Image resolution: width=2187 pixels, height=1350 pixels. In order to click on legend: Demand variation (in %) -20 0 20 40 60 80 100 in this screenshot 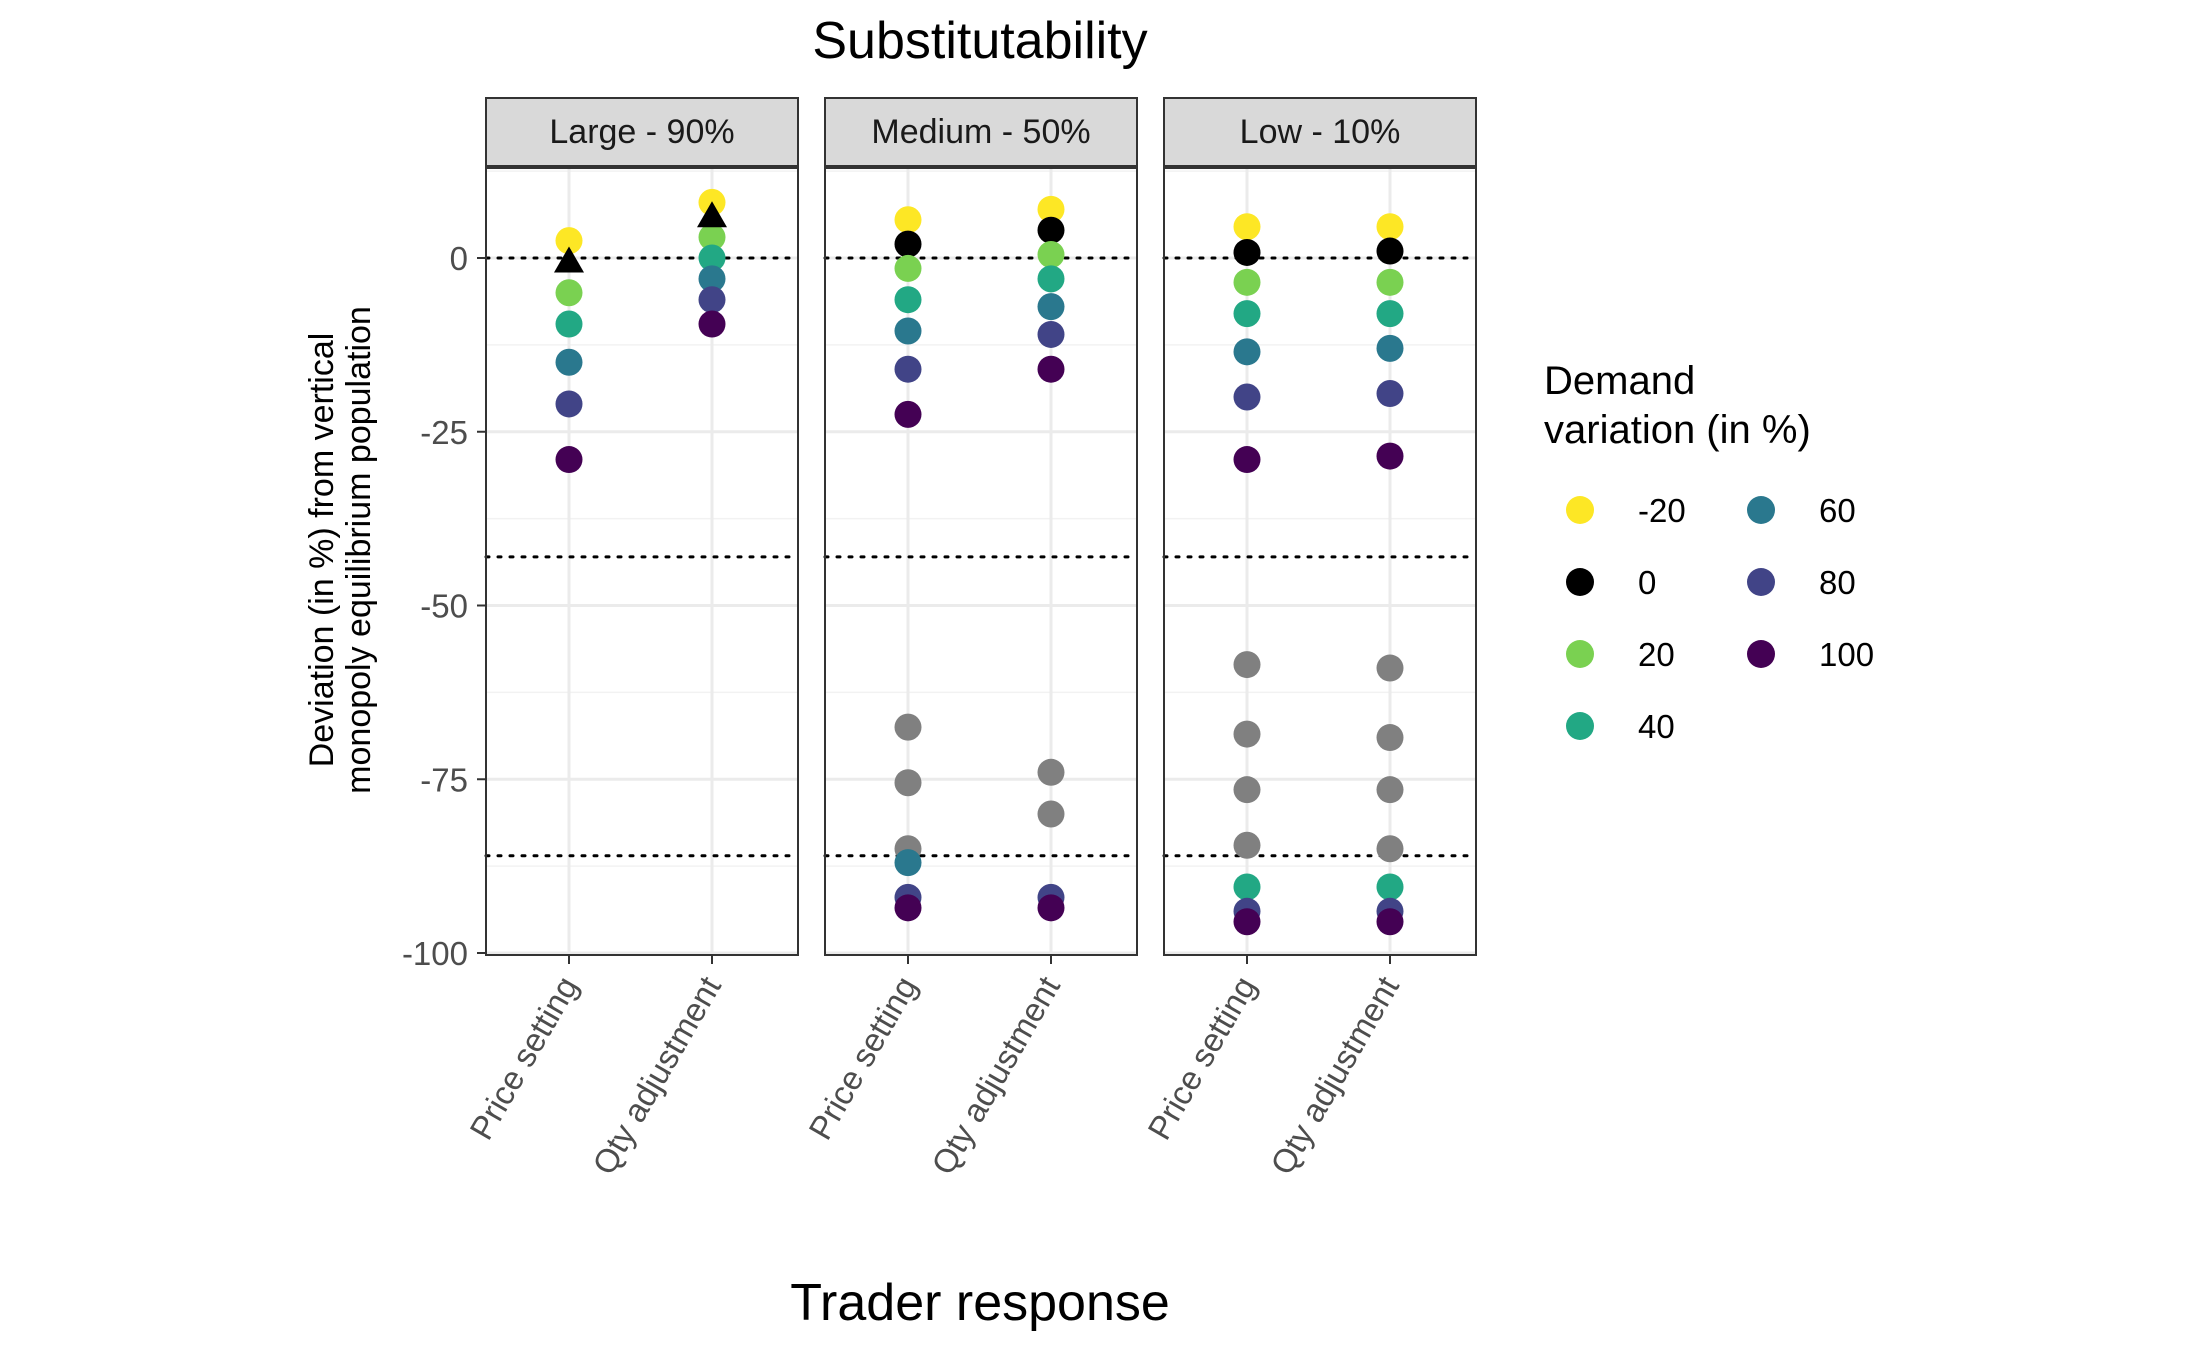, I will do `click(1709, 552)`.